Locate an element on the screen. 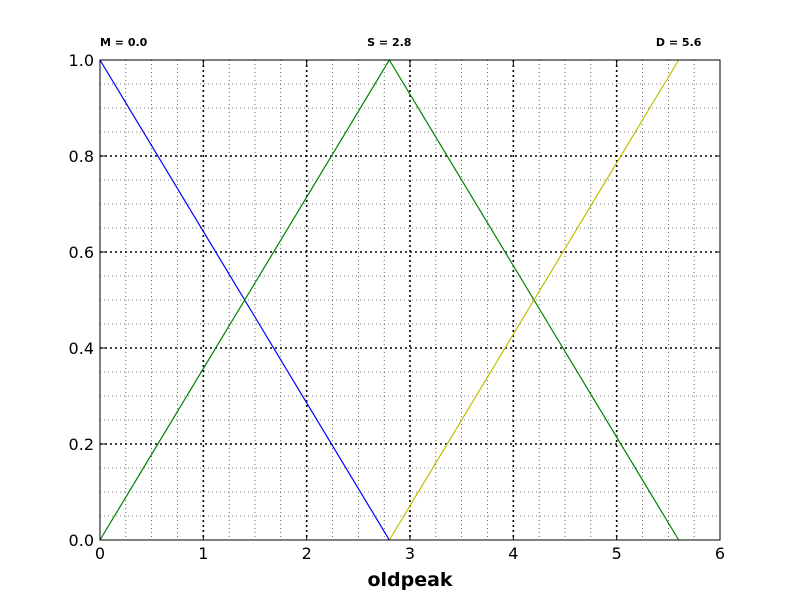 Image resolution: width=800 pixels, height=600 pixels. x-tick-label: 0 is located at coordinates (100, 553).